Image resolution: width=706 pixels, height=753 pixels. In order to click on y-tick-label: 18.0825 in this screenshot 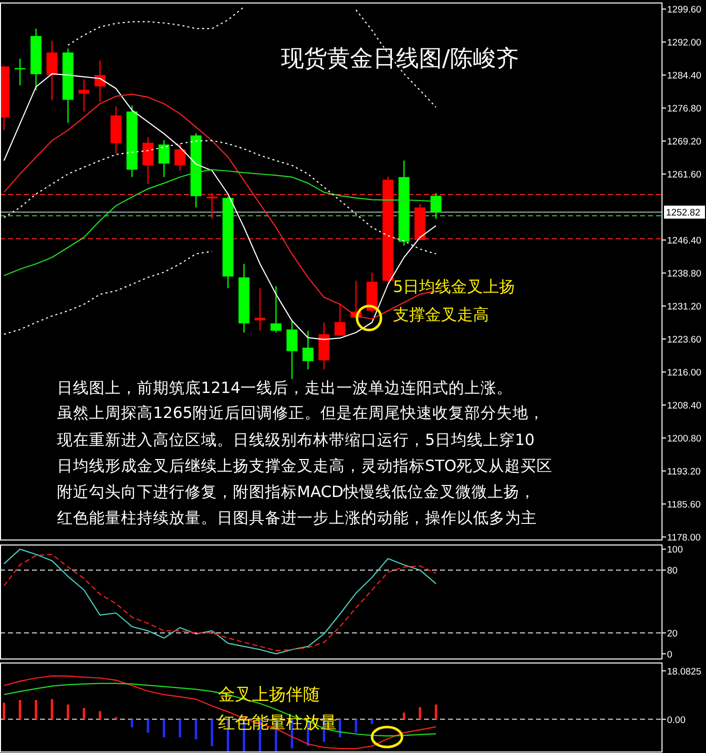, I will do `click(684, 672)`.